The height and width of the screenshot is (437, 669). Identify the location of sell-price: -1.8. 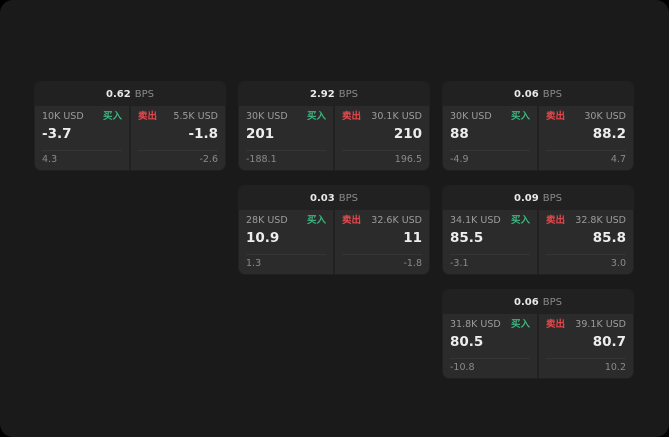
(203, 134).